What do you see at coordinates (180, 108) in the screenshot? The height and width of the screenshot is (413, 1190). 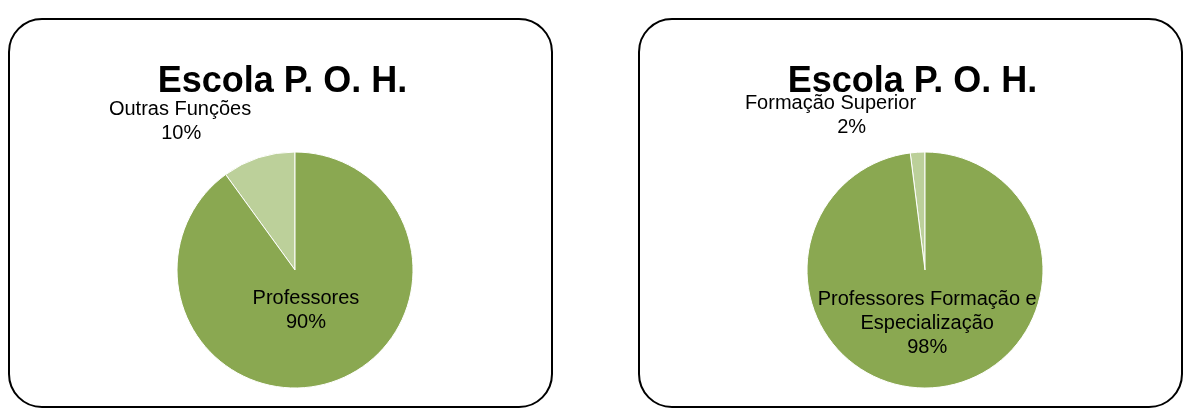 I see `slice-label: Outras Funções` at bounding box center [180, 108].